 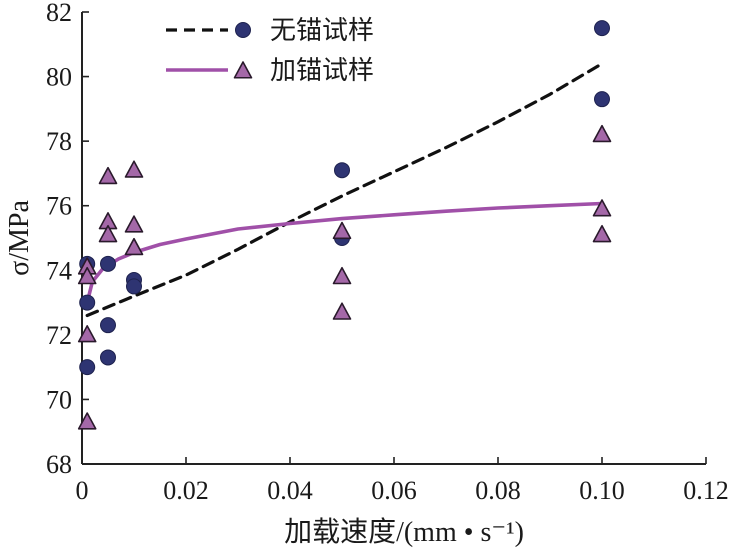 What do you see at coordinates (59, 141) in the screenshot?
I see `y-tick-label: 78` at bounding box center [59, 141].